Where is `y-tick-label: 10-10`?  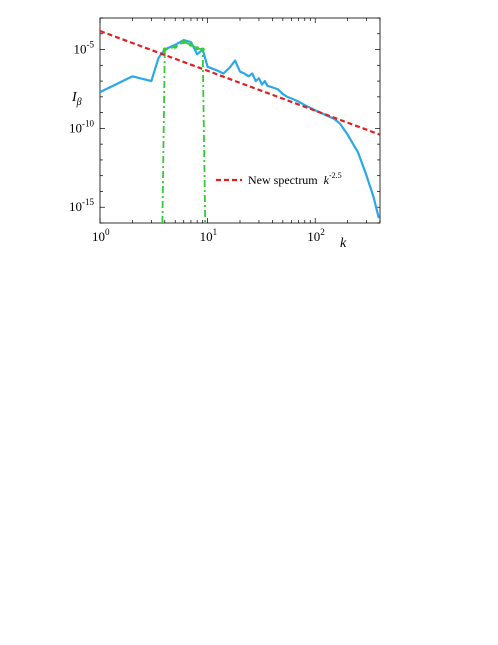 y-tick-label: 10-10 is located at coordinates (81, 126).